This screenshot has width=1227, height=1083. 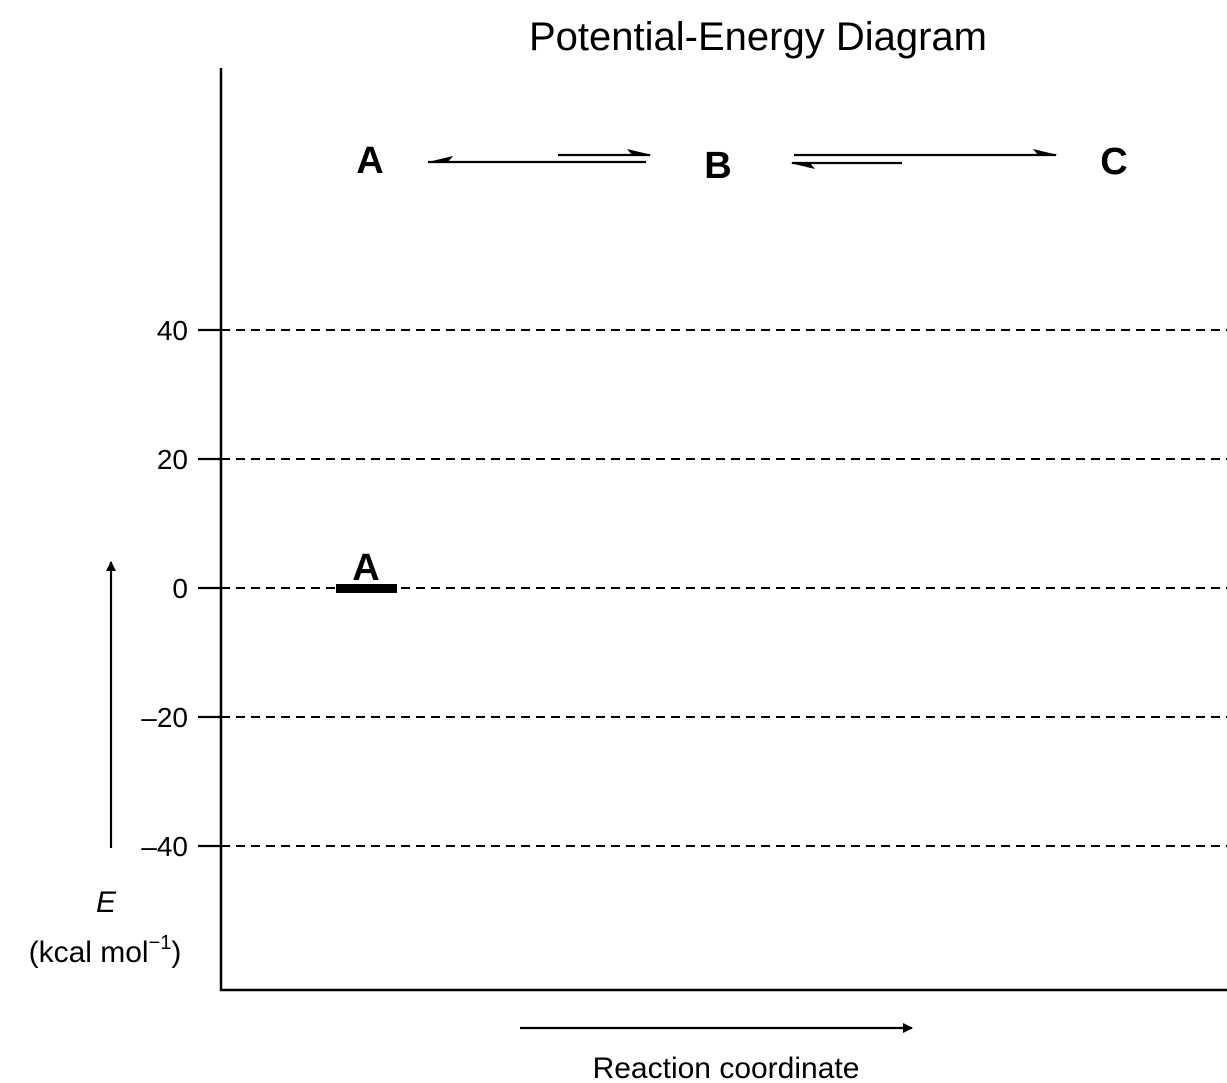 What do you see at coordinates (758, 37) in the screenshot?
I see `diagram-title: Potential-Energy Diagram` at bounding box center [758, 37].